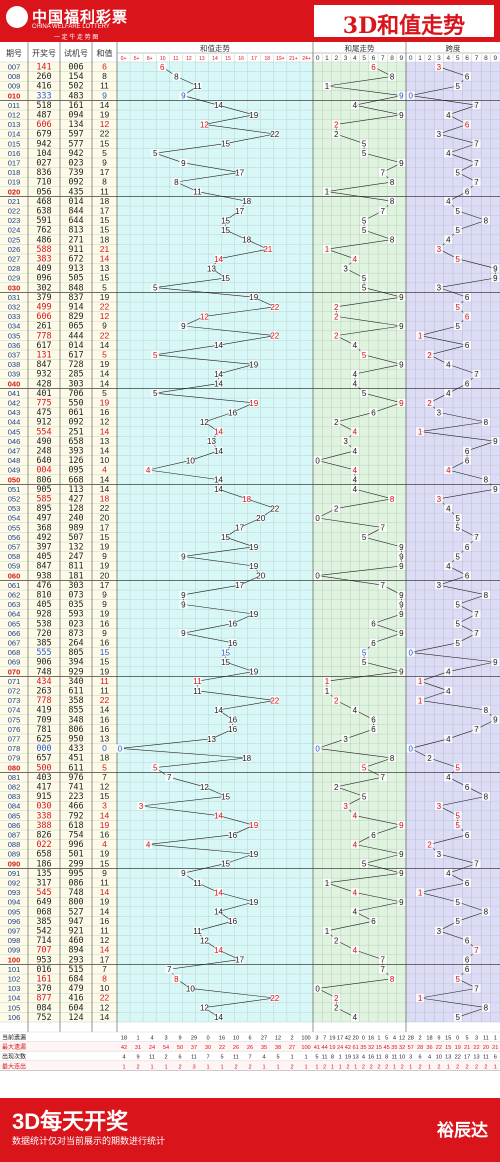 Image resolution: width=500 pixels, height=1162 pixels. What do you see at coordinates (345, 441) in the screenshot?
I see `tail-trend-point: 3` at bounding box center [345, 441].